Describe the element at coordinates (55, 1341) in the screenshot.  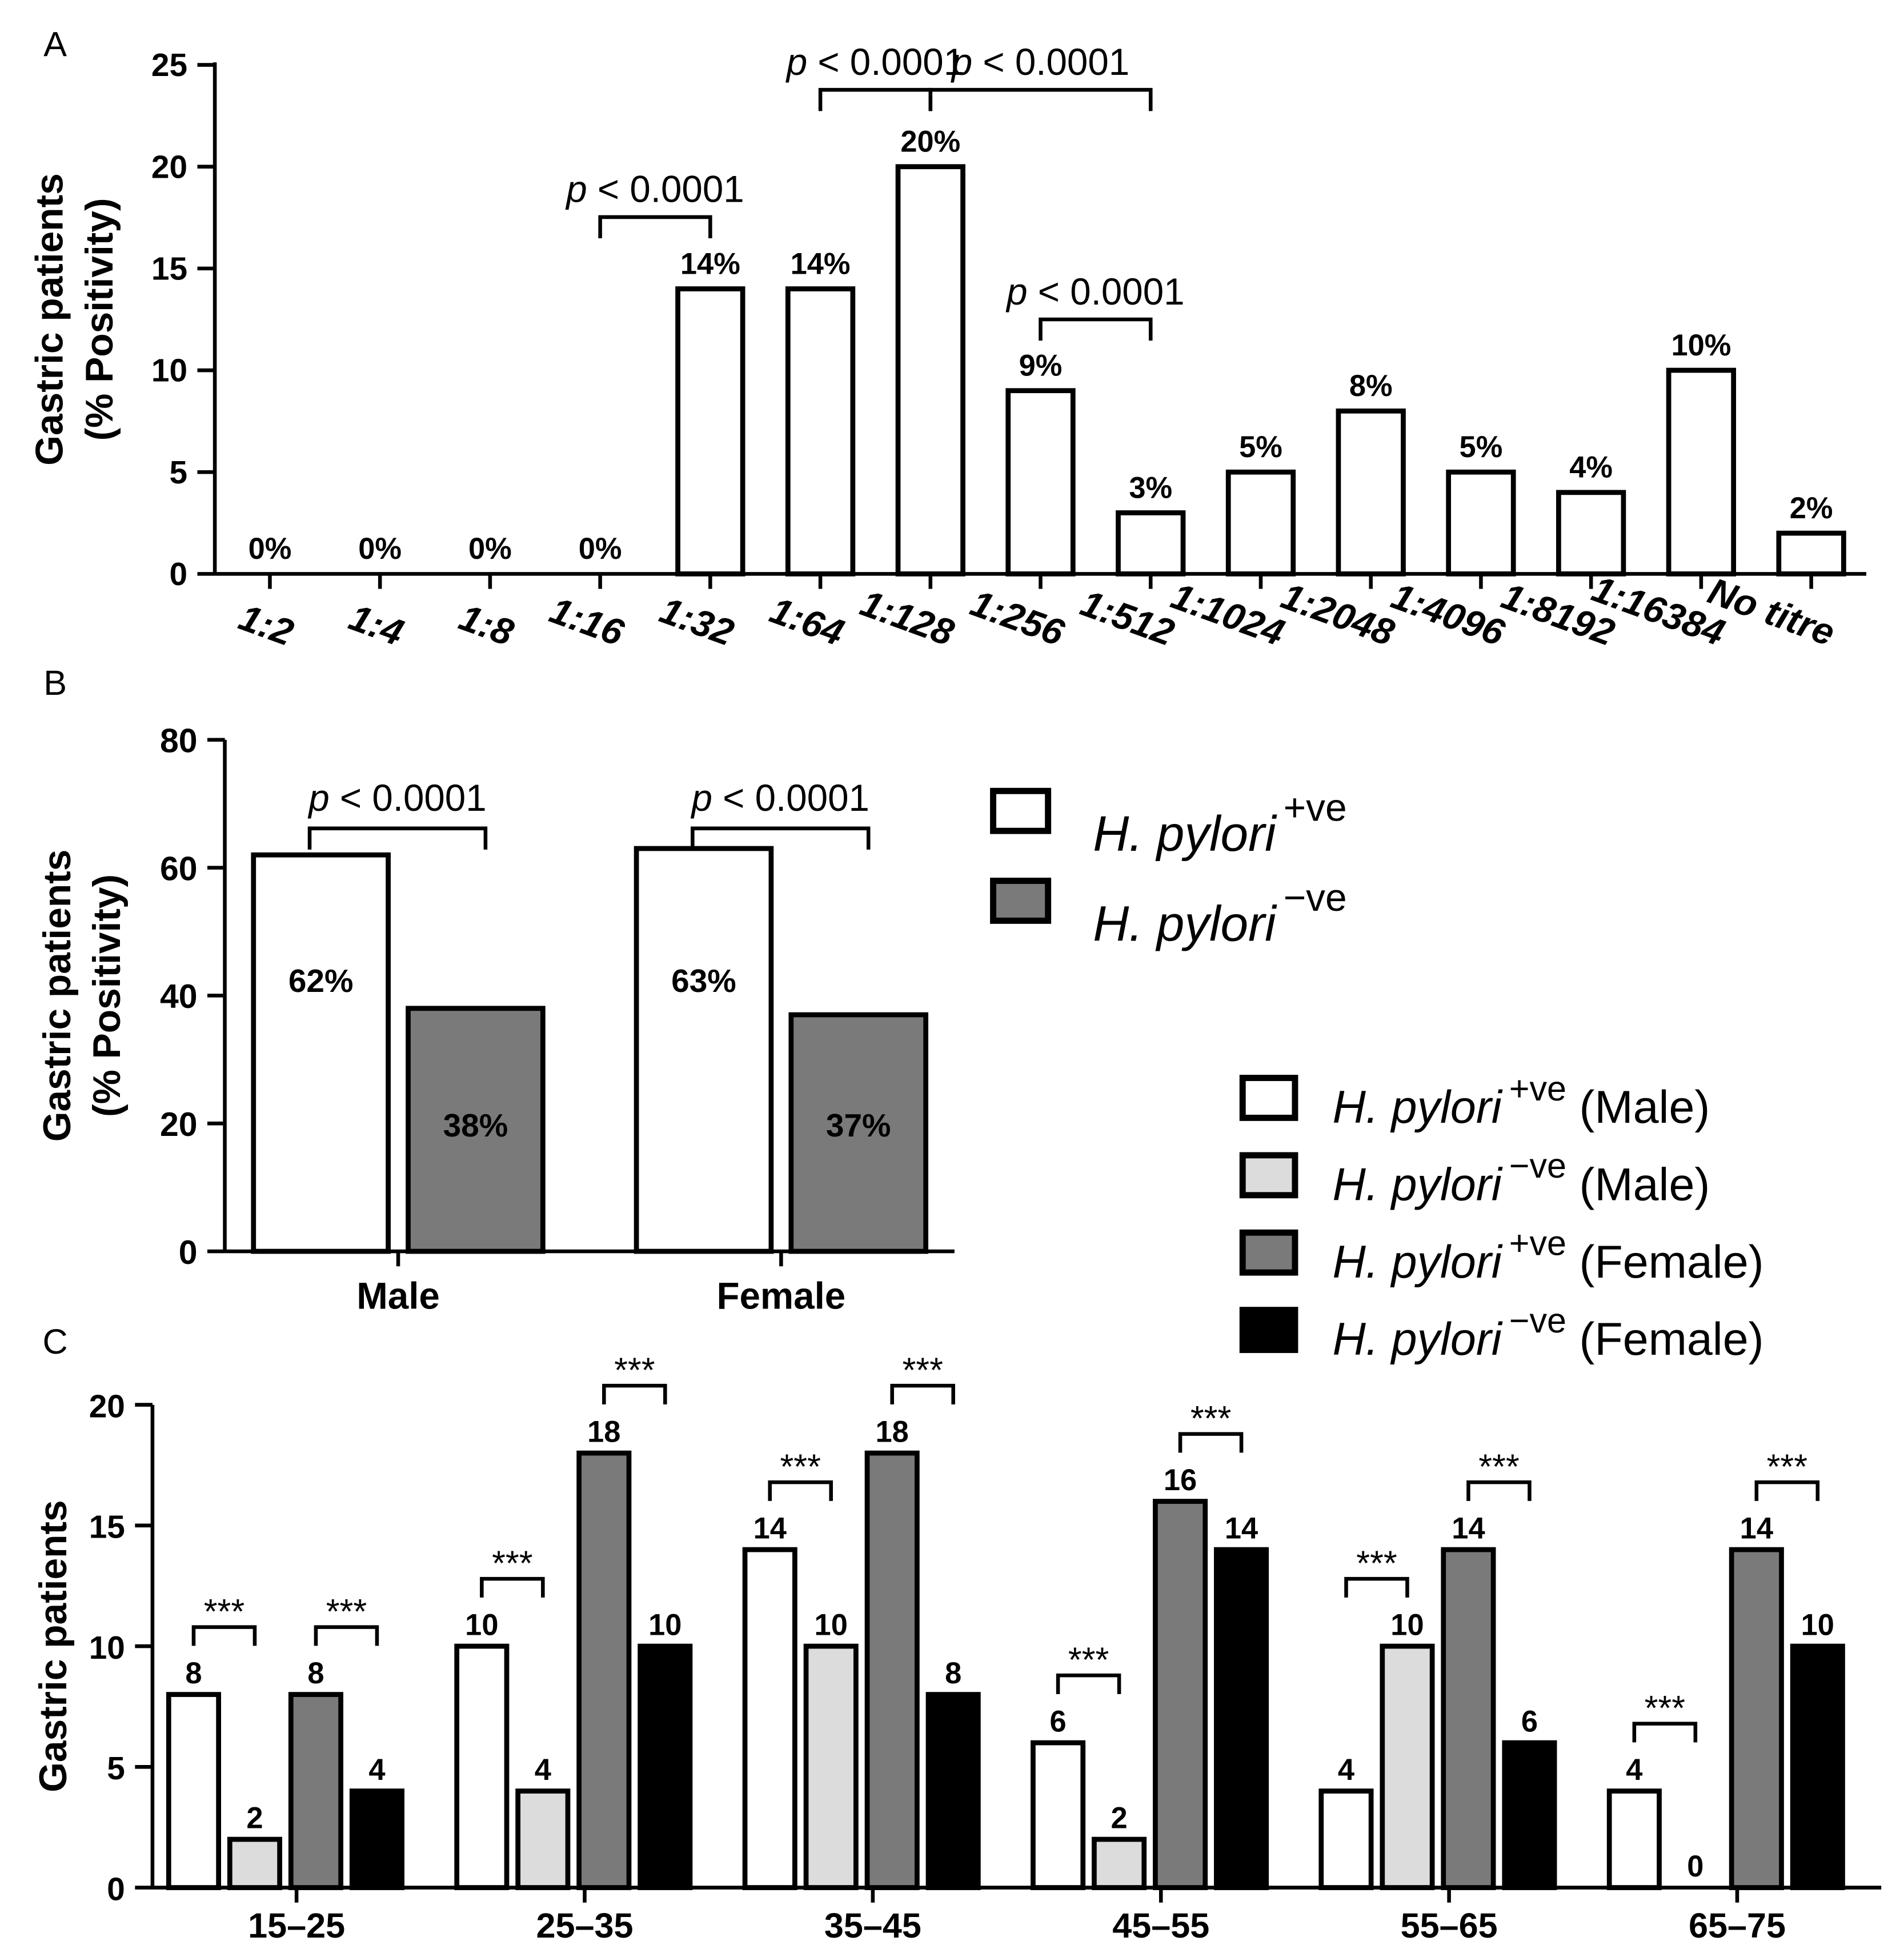
I see `panel-letter-c: C` at that location.